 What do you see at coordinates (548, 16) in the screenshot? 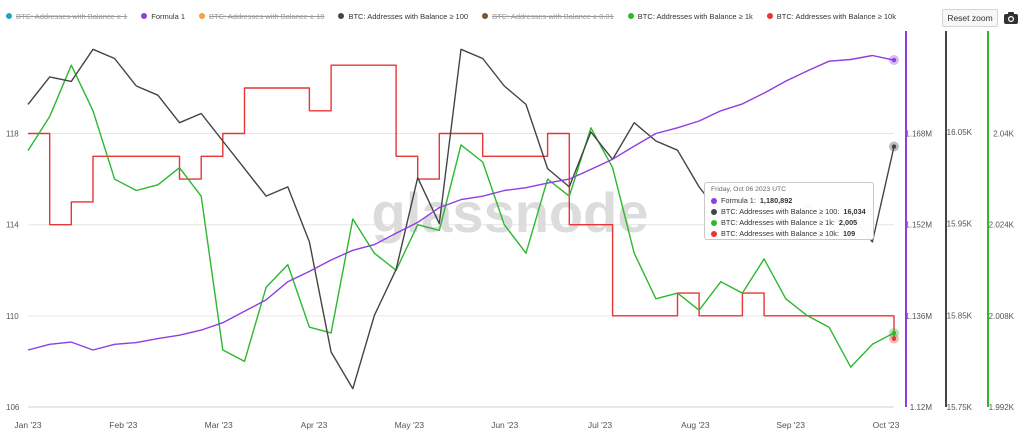
I see `legend-item: BTC: Addresses with Balance ≥ 0.01` at bounding box center [548, 16].